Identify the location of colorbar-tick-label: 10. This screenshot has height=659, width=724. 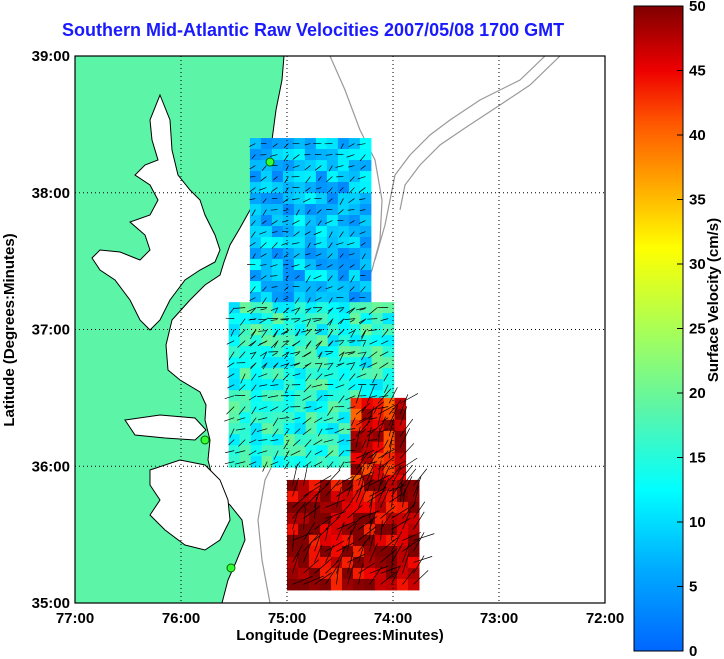
(697, 522).